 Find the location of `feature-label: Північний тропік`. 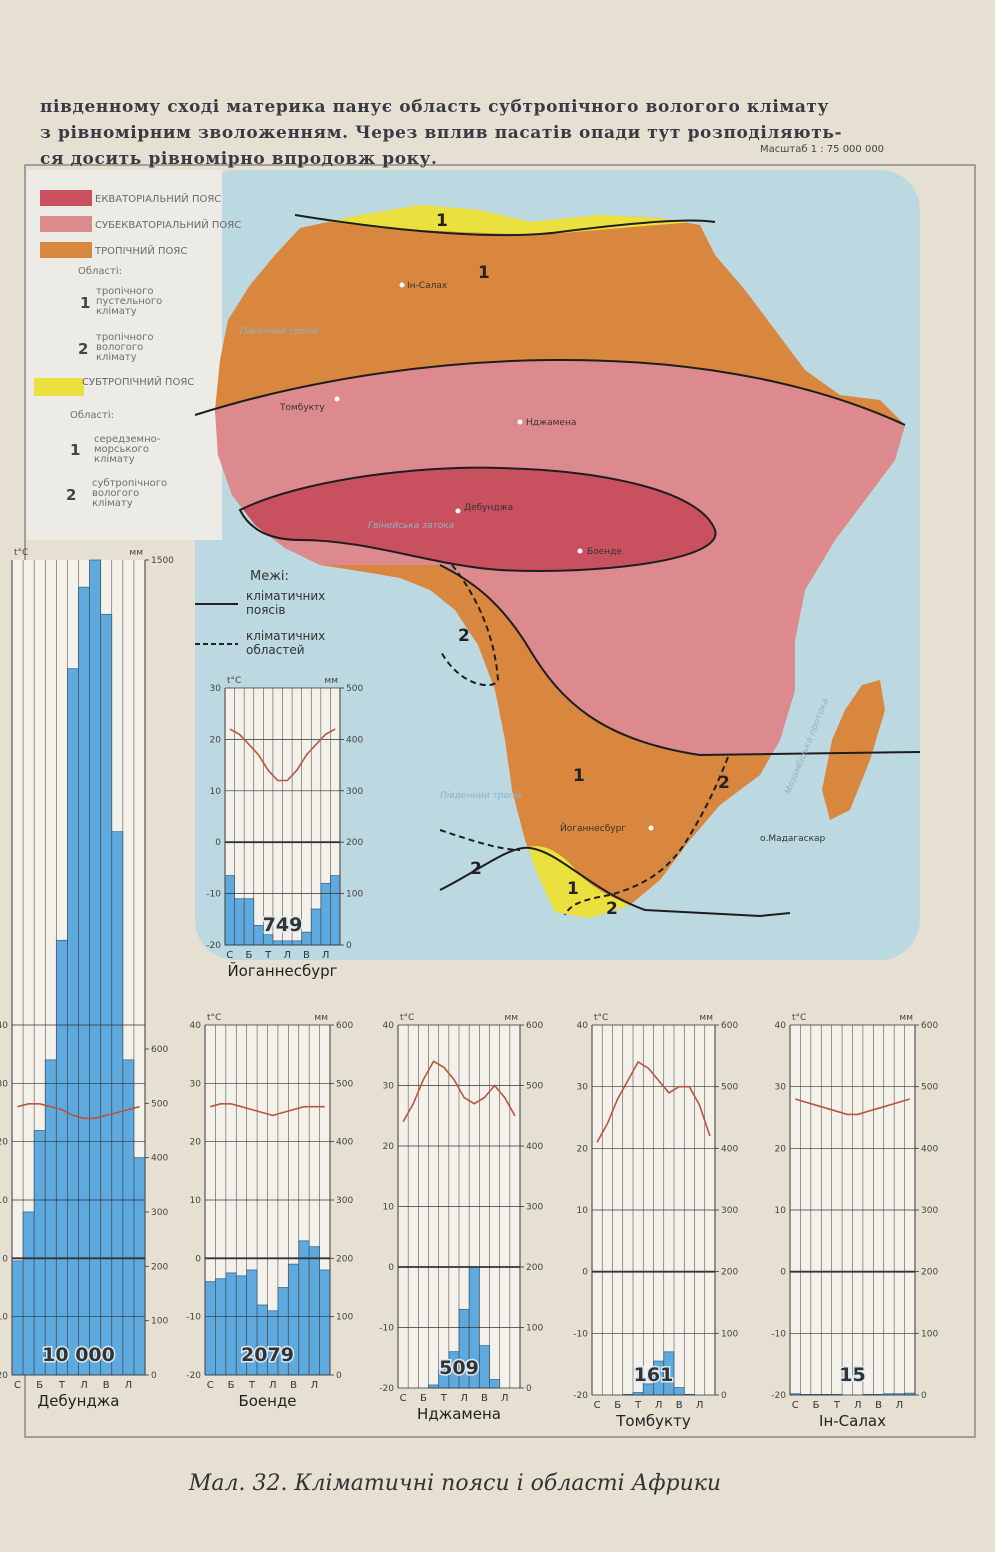

feature-label: Північний тропік is located at coordinates (280, 332).